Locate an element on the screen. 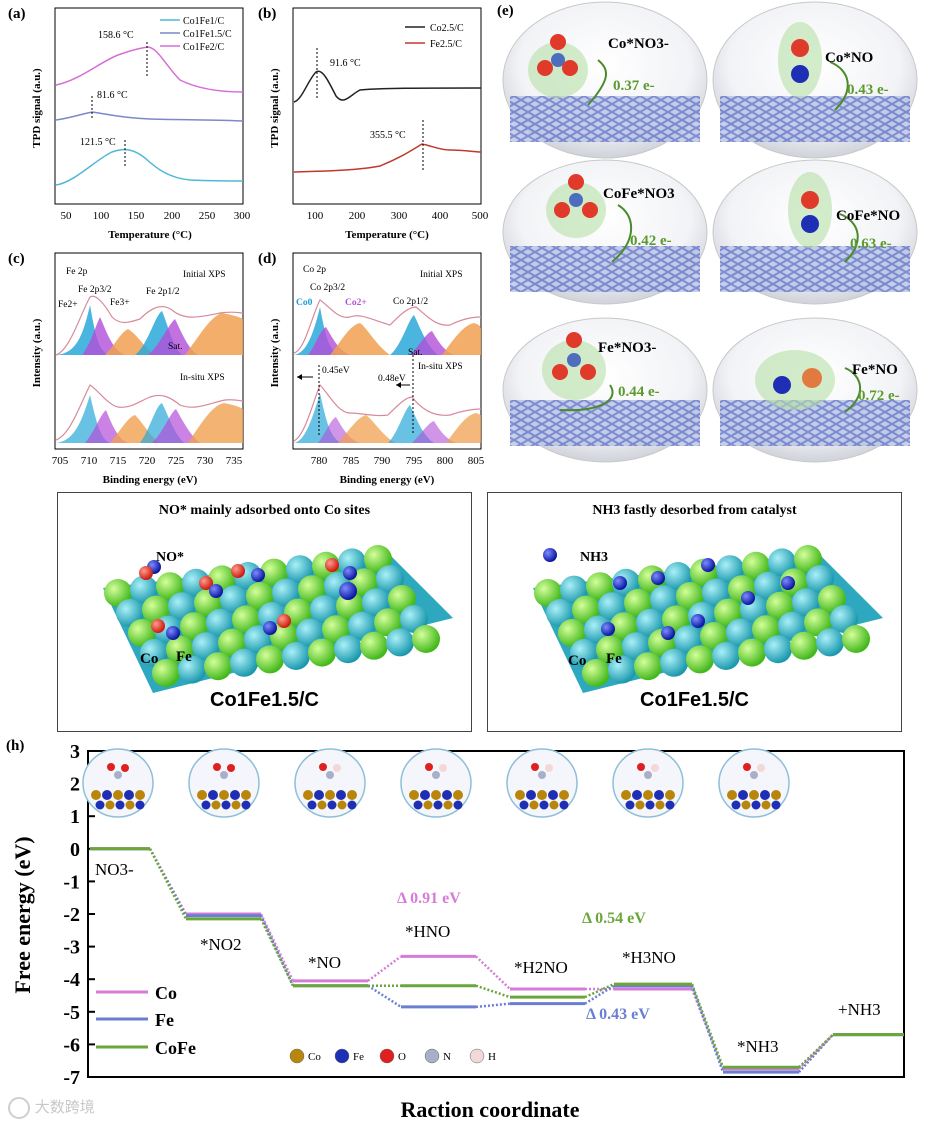  b-legend-1: Co2.5/C is located at coordinates (447, 28).